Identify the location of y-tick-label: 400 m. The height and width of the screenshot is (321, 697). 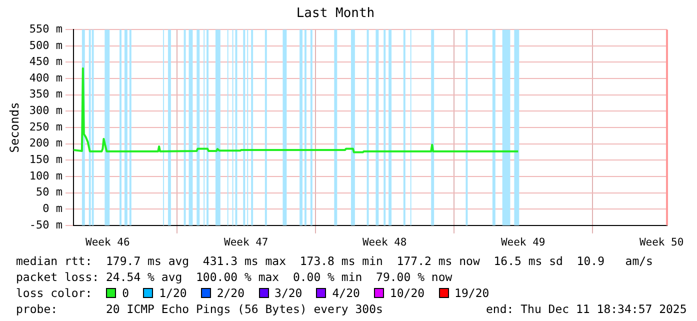
(46, 77).